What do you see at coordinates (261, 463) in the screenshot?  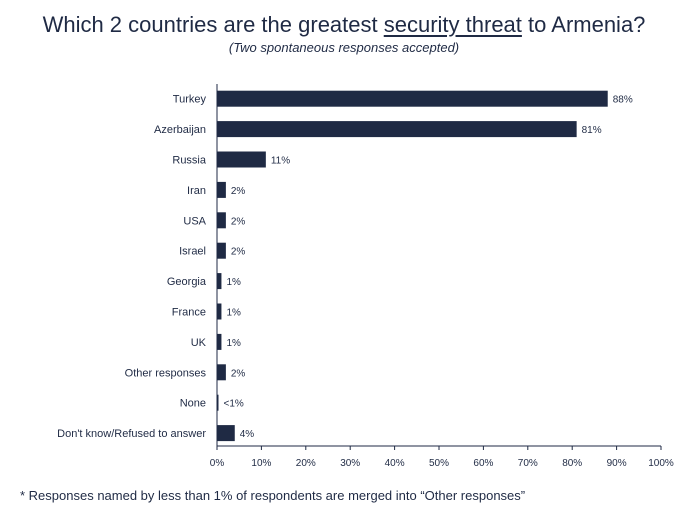 I see `x-tick-label: 10%` at bounding box center [261, 463].